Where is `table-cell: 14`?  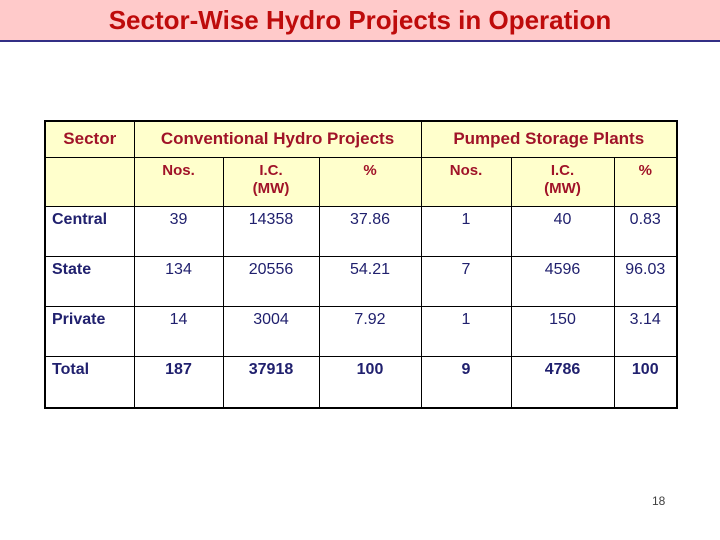 table-cell: 14 is located at coordinates (178, 331).